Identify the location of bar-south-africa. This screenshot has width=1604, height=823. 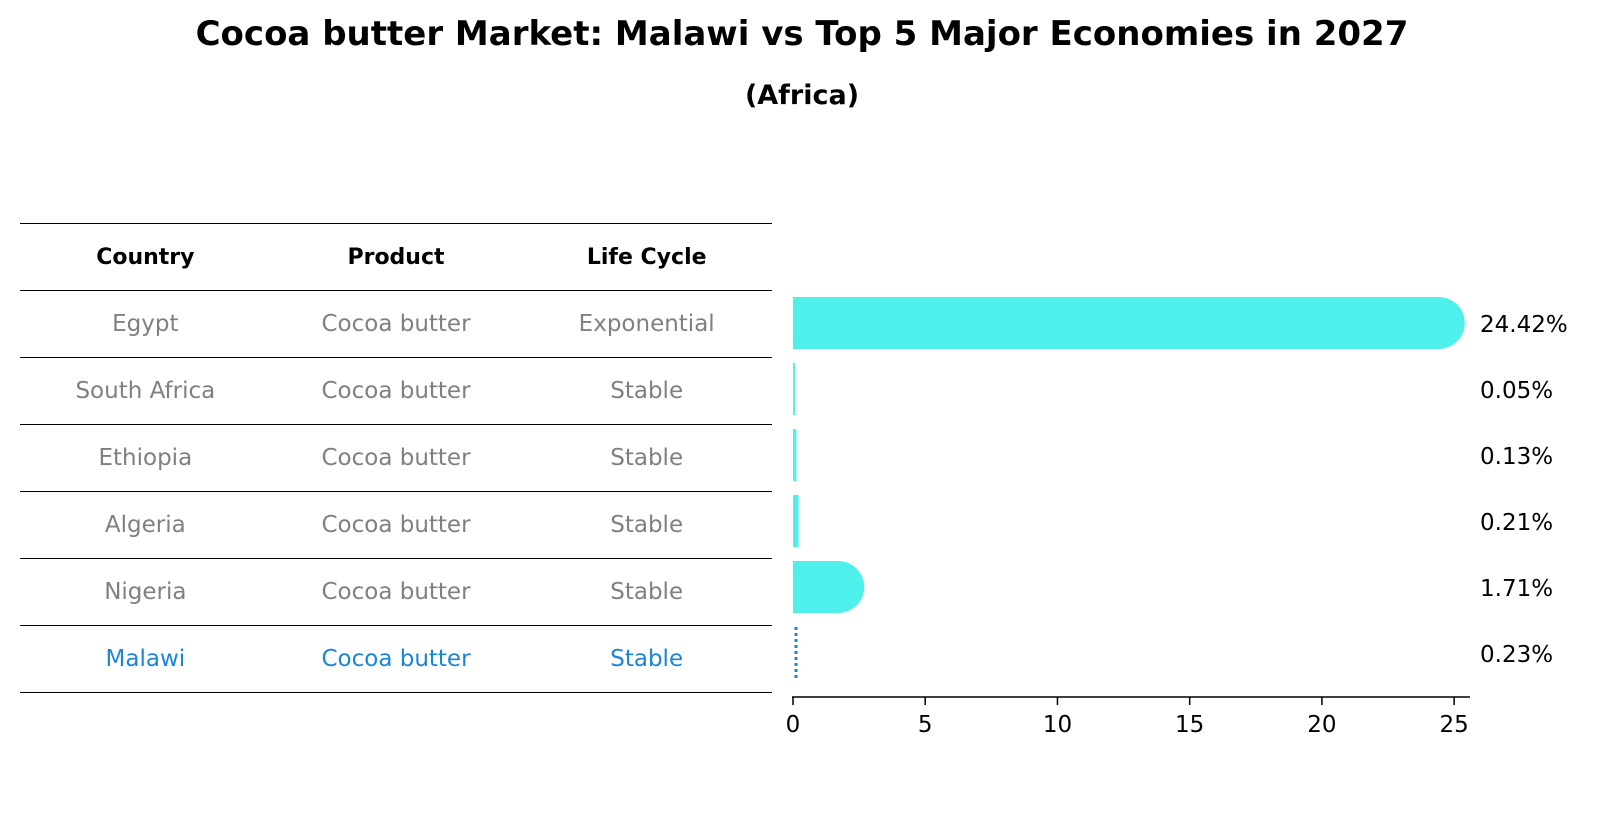
(794, 389).